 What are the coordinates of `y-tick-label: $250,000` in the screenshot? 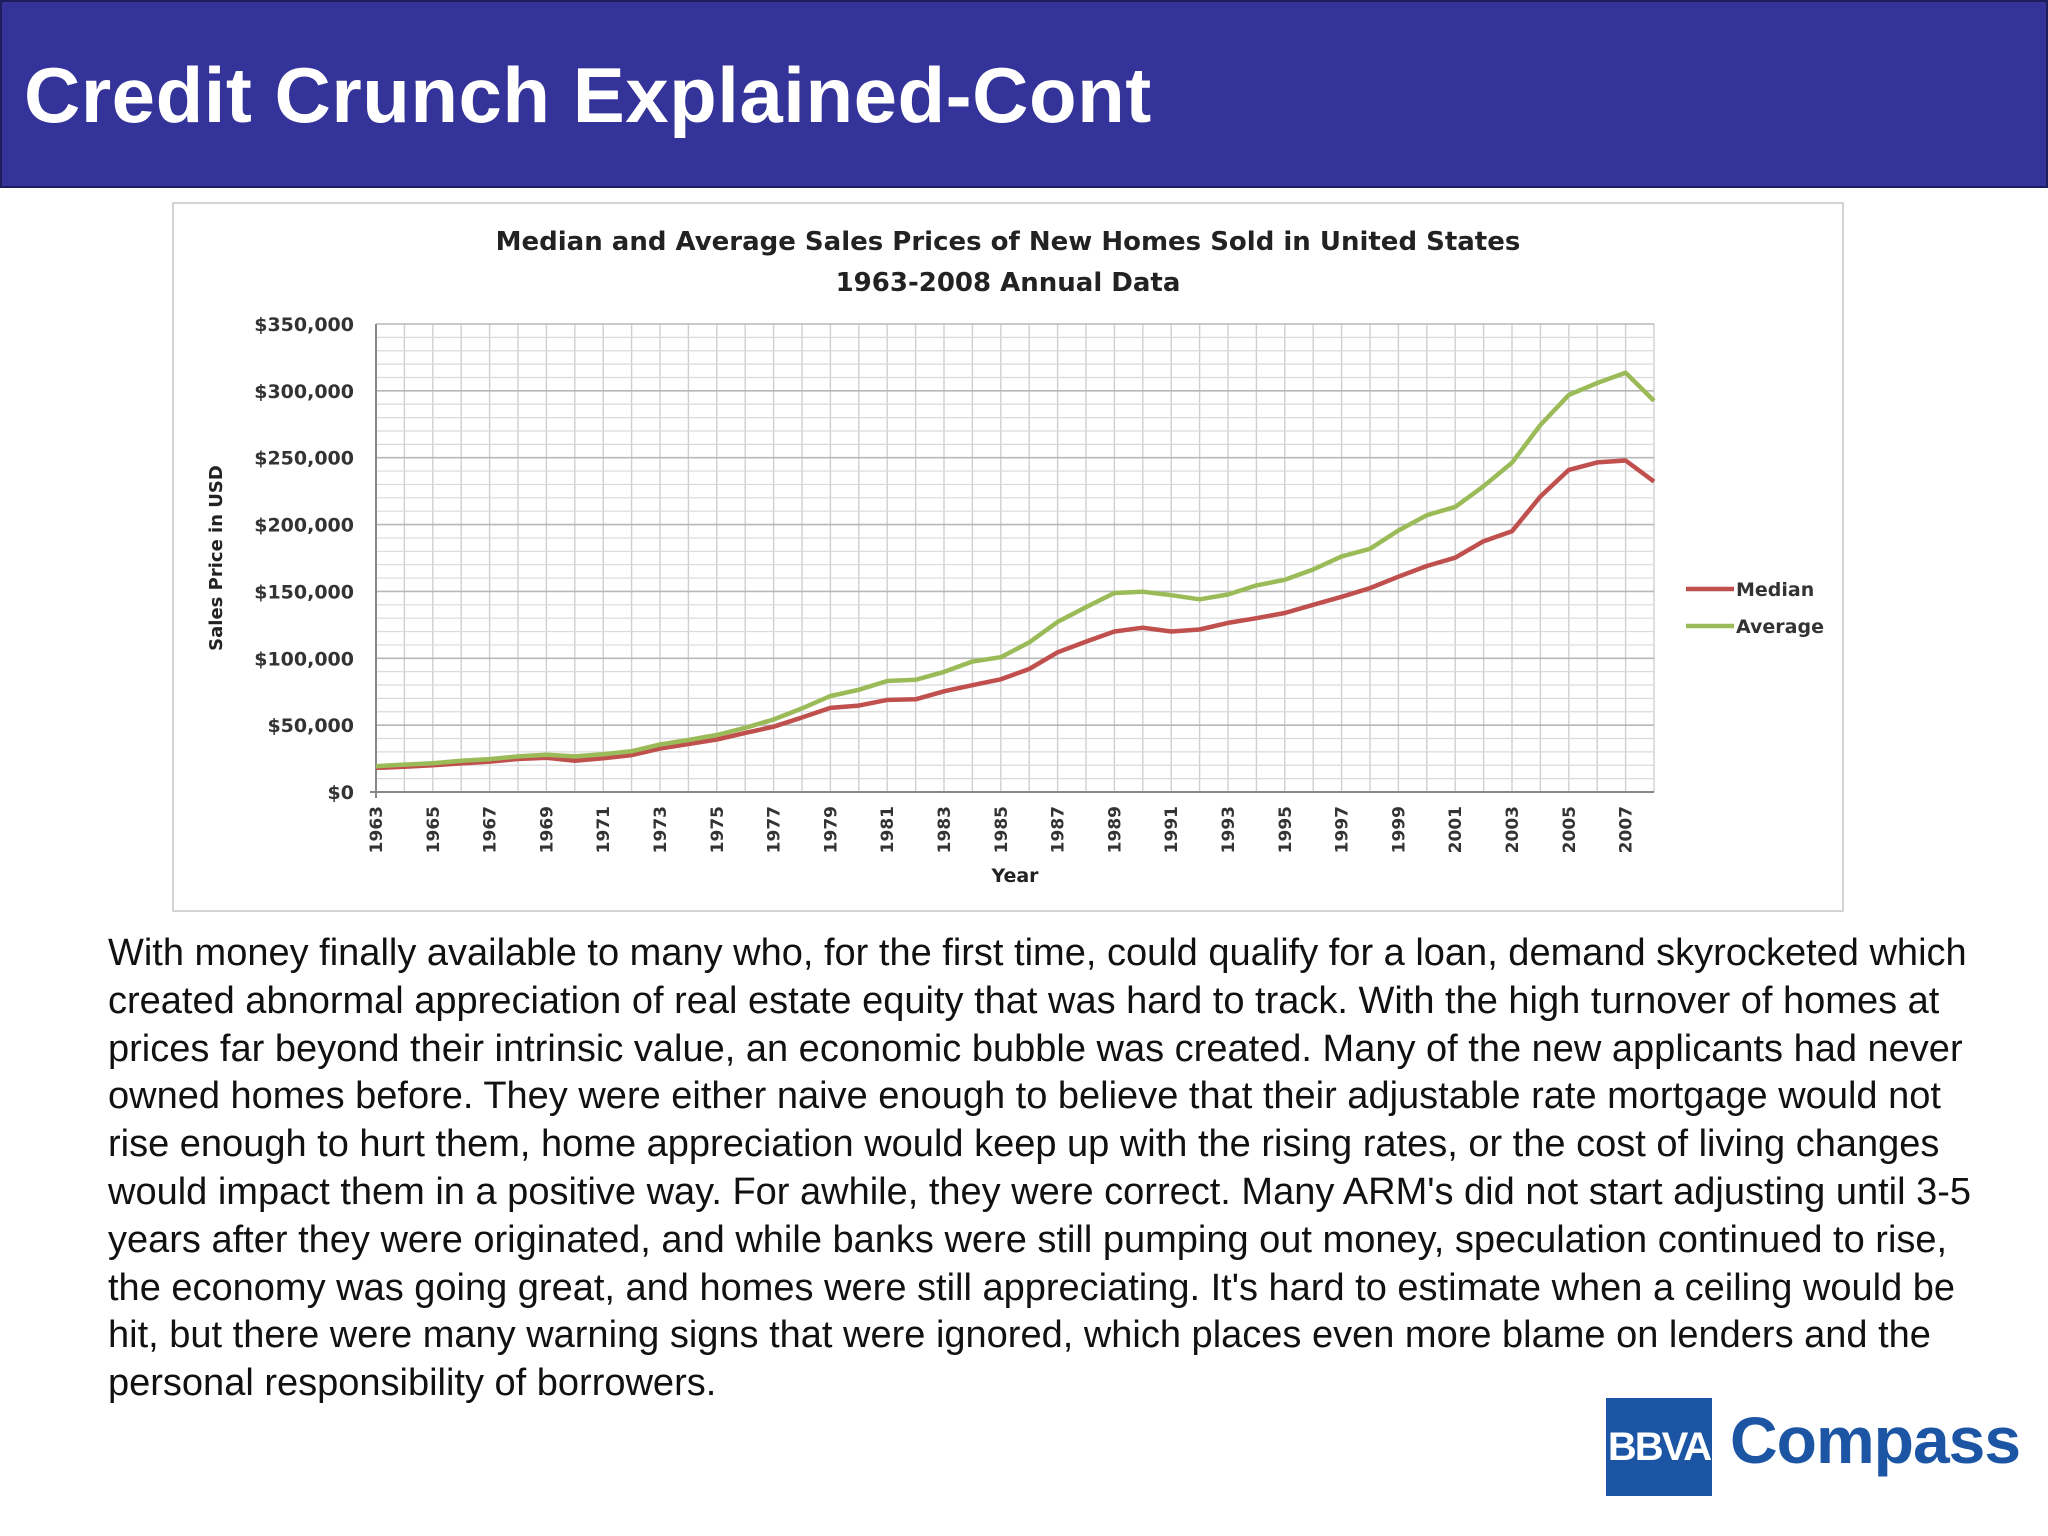 It's located at (304, 459).